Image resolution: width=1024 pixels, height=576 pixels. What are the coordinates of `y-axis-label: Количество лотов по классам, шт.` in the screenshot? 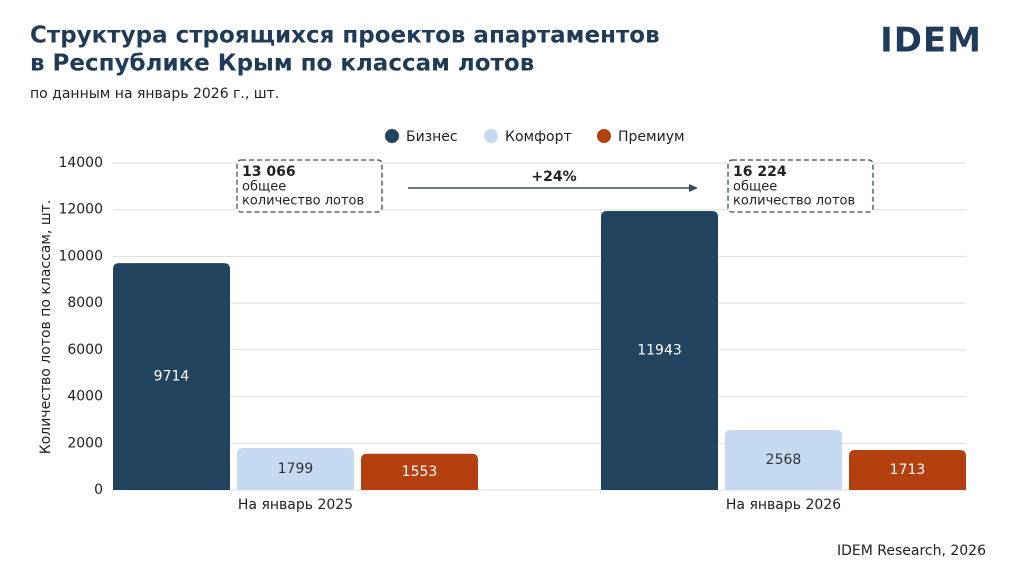 It's located at (46, 327).